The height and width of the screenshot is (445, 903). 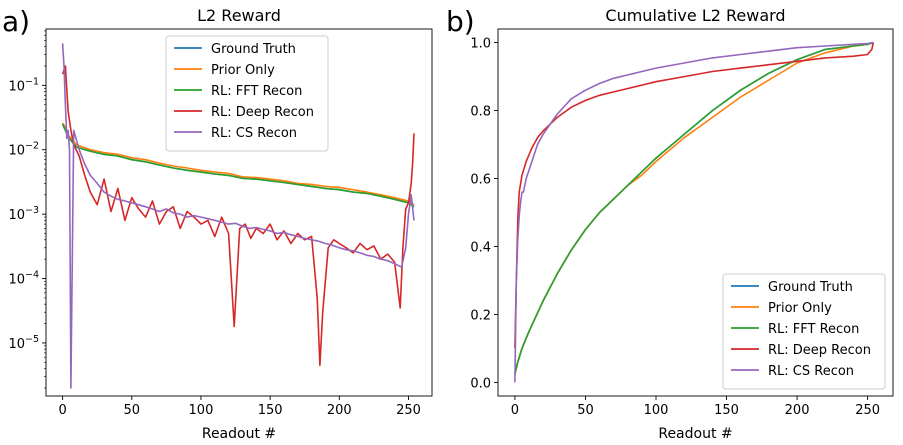 What do you see at coordinates (480, 112) in the screenshot?
I see `y-tick-label: 0.8` at bounding box center [480, 112].